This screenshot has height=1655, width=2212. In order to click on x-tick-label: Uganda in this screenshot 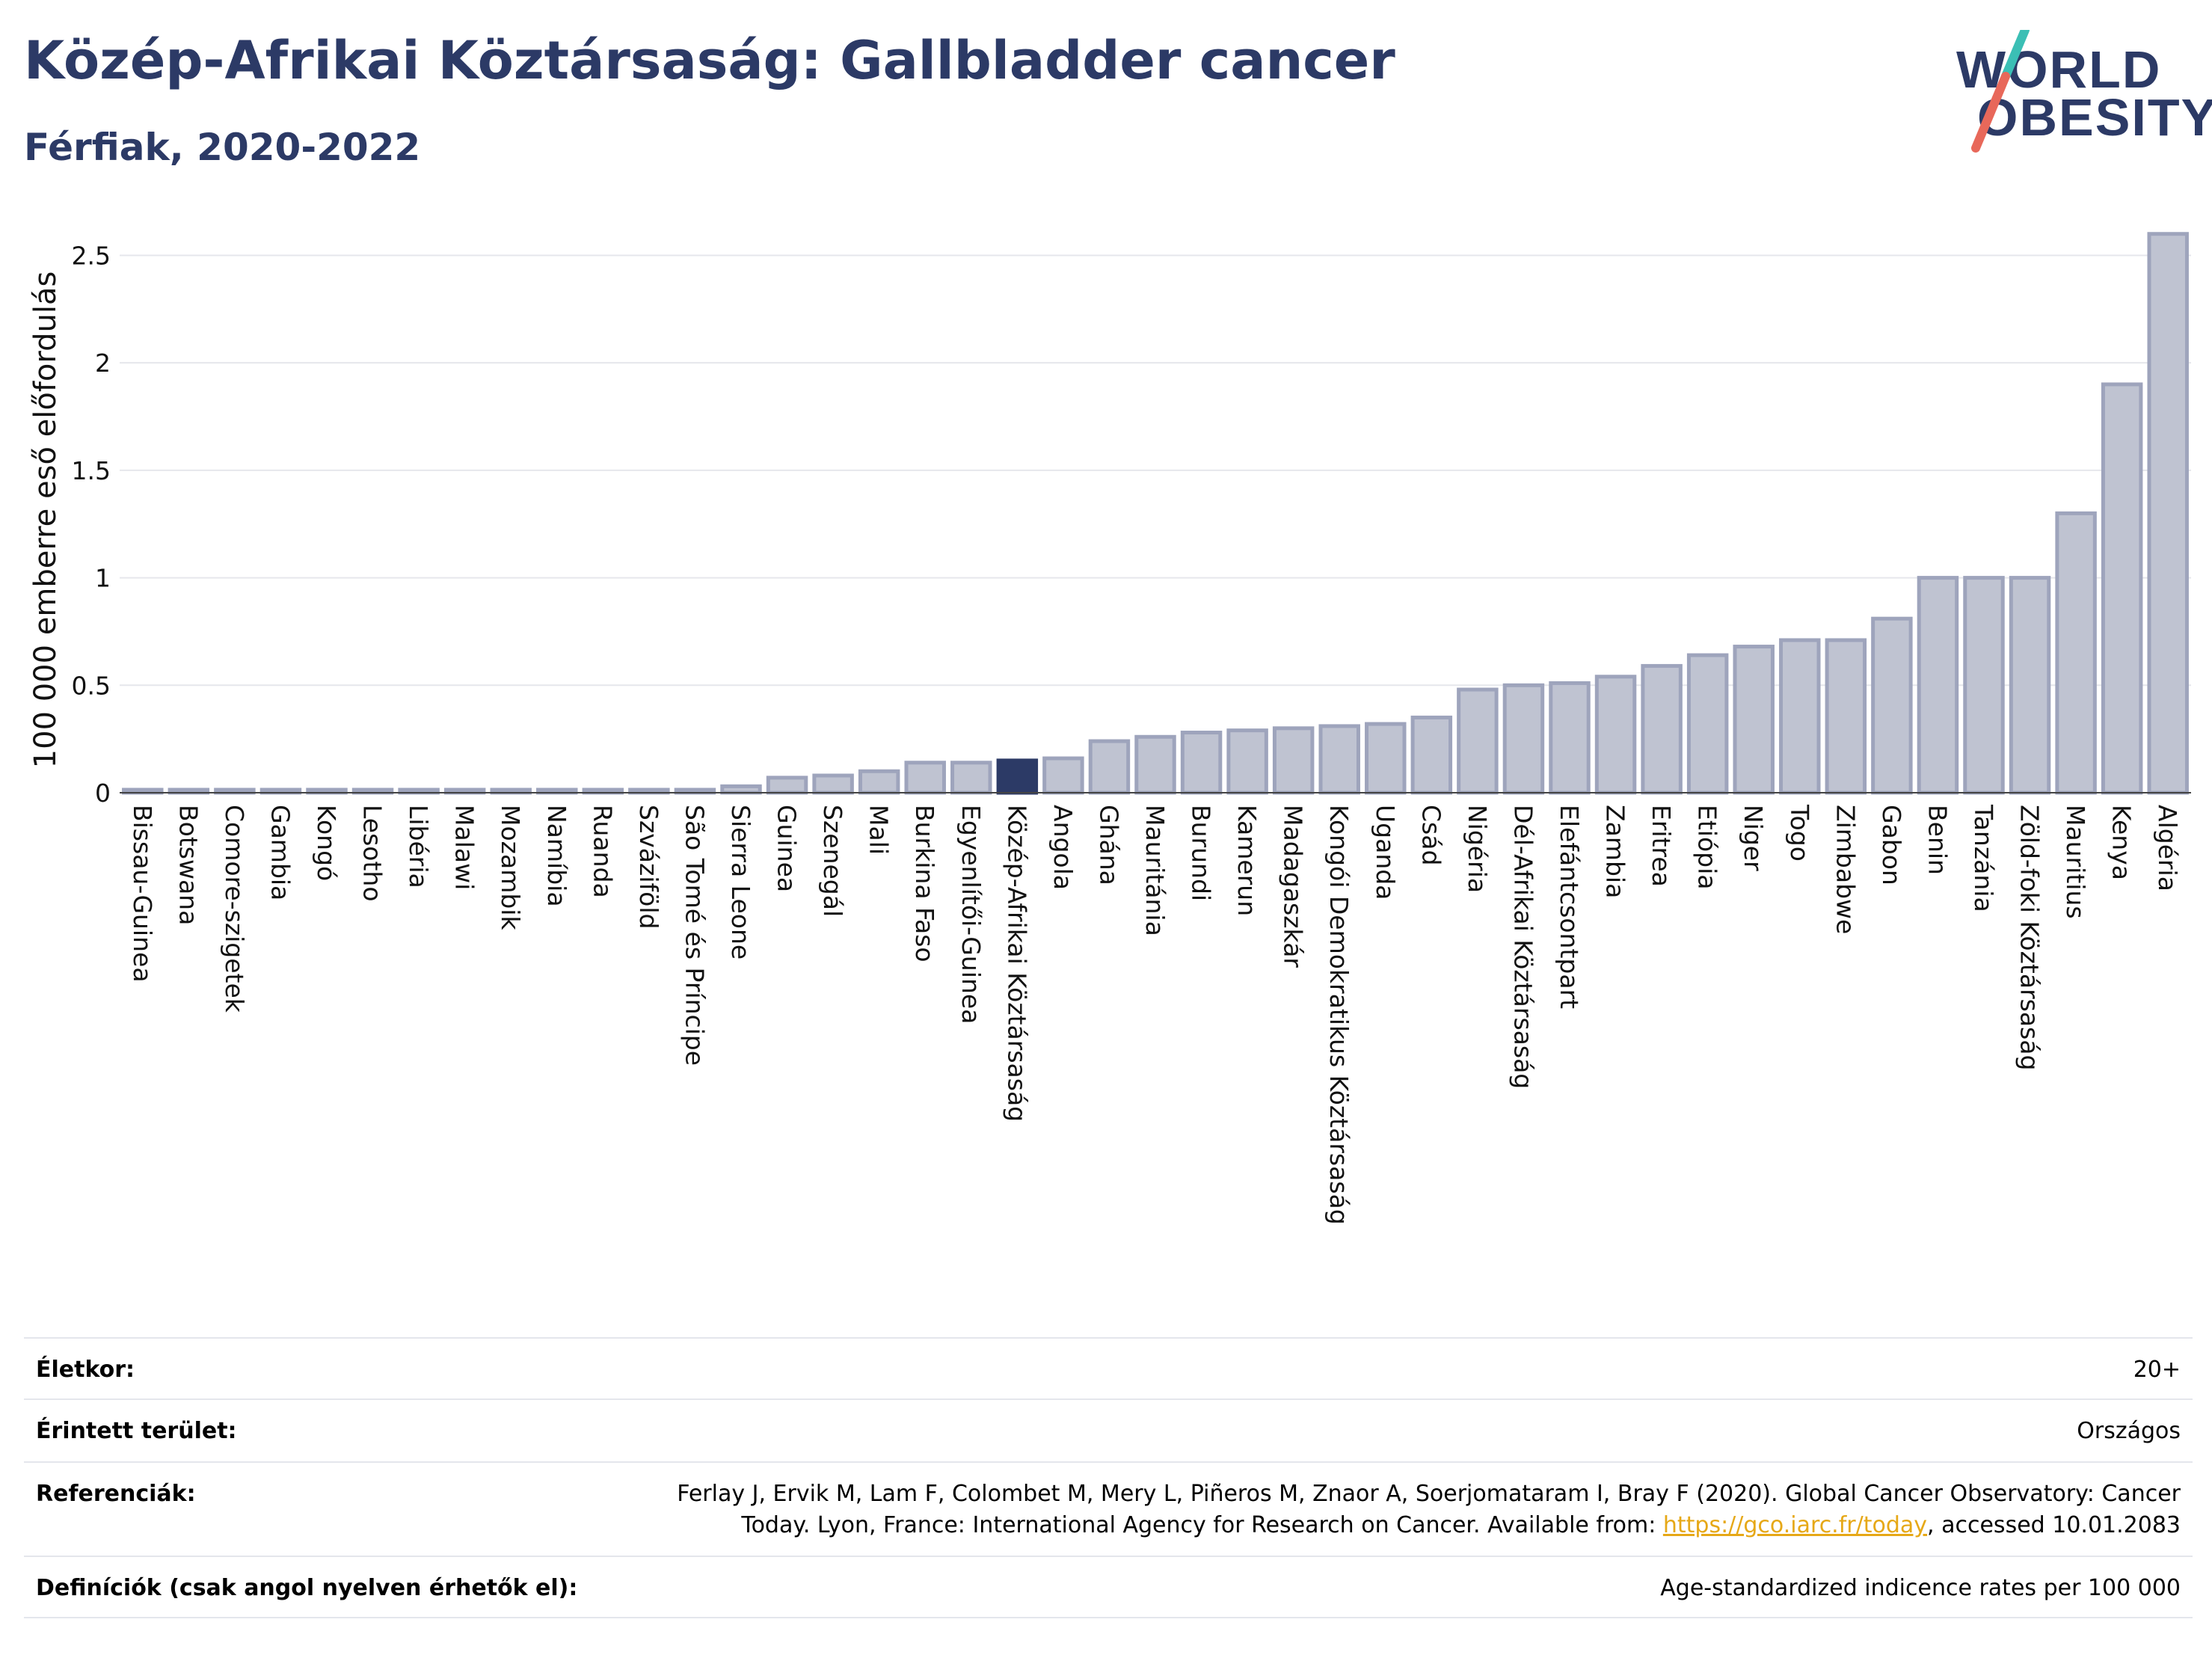, I will do `click(1385, 852)`.